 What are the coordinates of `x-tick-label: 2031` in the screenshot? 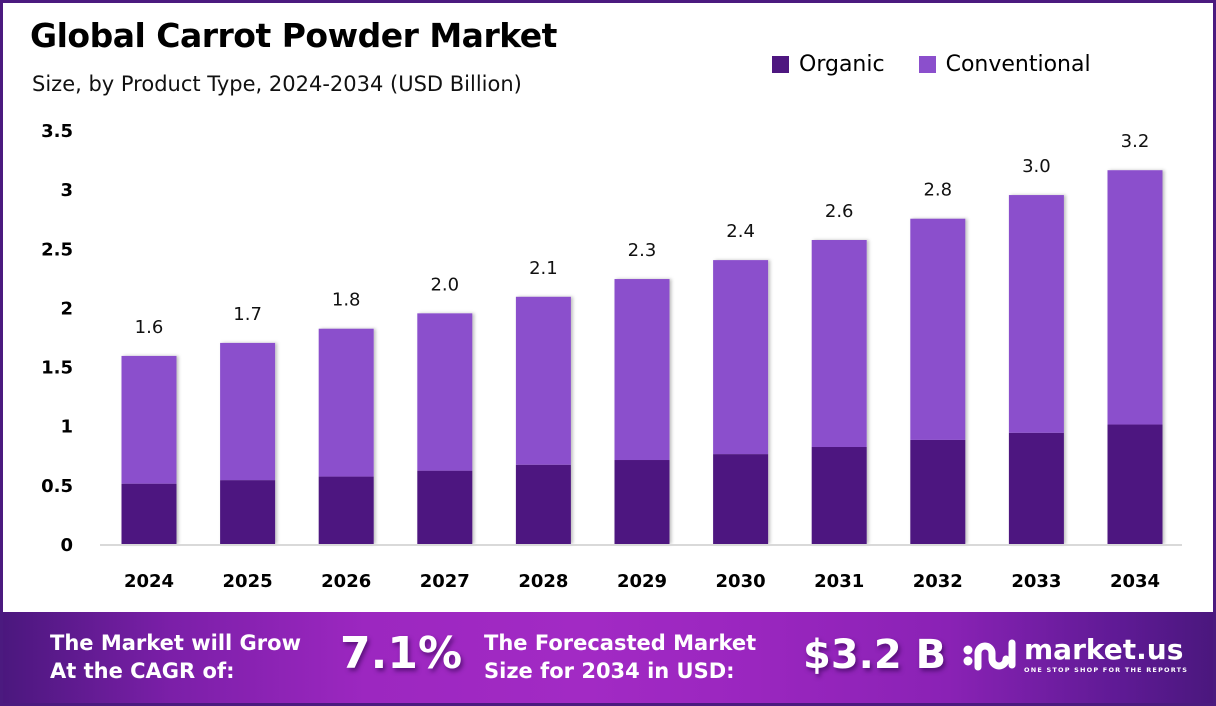 It's located at (839, 581).